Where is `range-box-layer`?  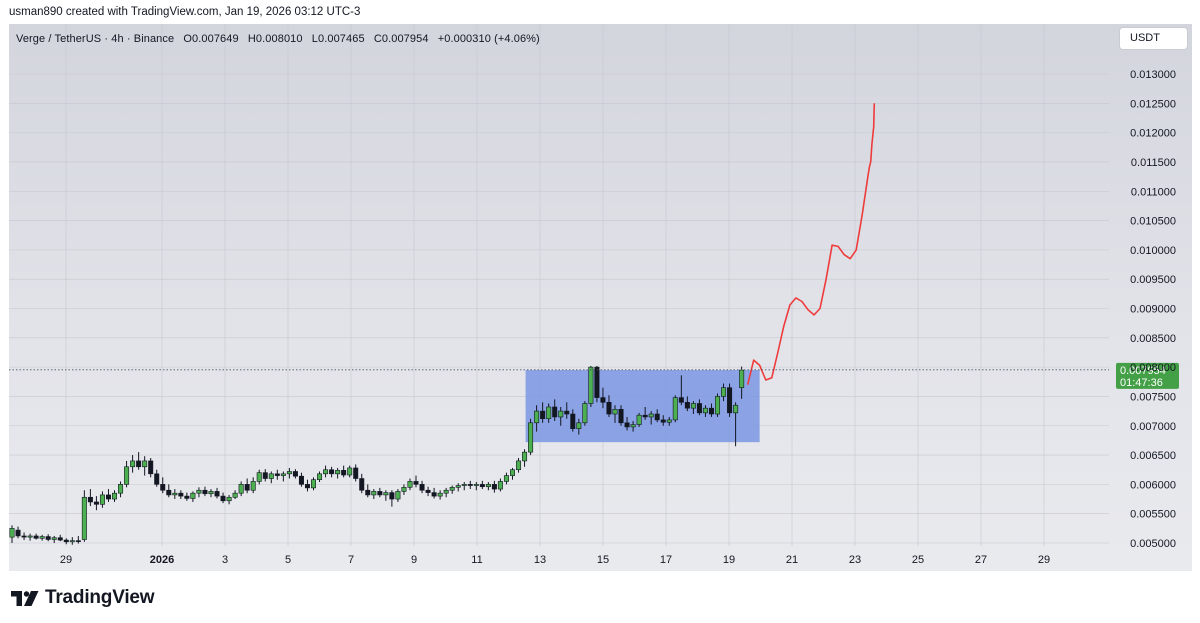 range-box-layer is located at coordinates (642, 406).